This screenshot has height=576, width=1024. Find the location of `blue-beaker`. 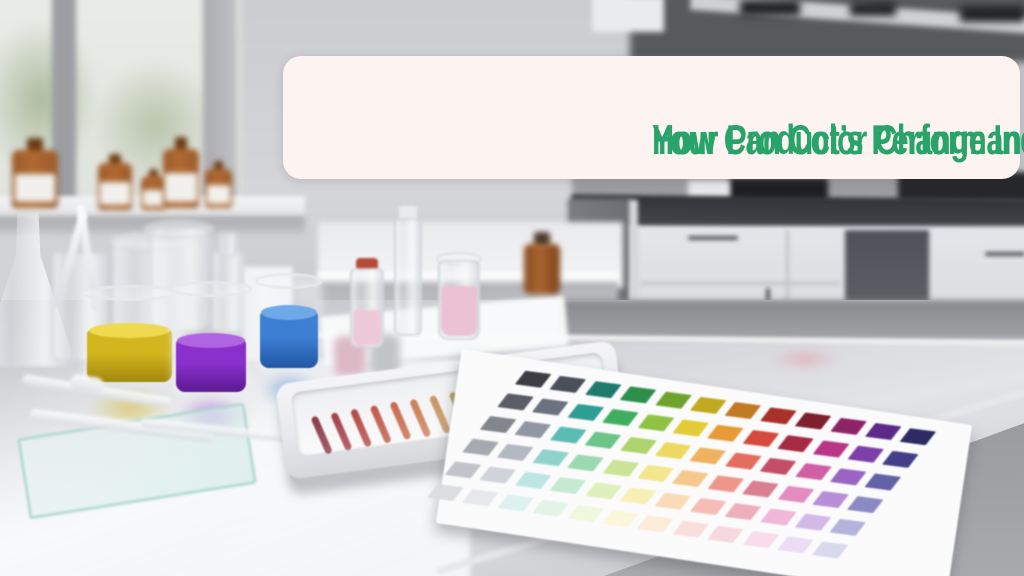

blue-beaker is located at coordinates (289, 322).